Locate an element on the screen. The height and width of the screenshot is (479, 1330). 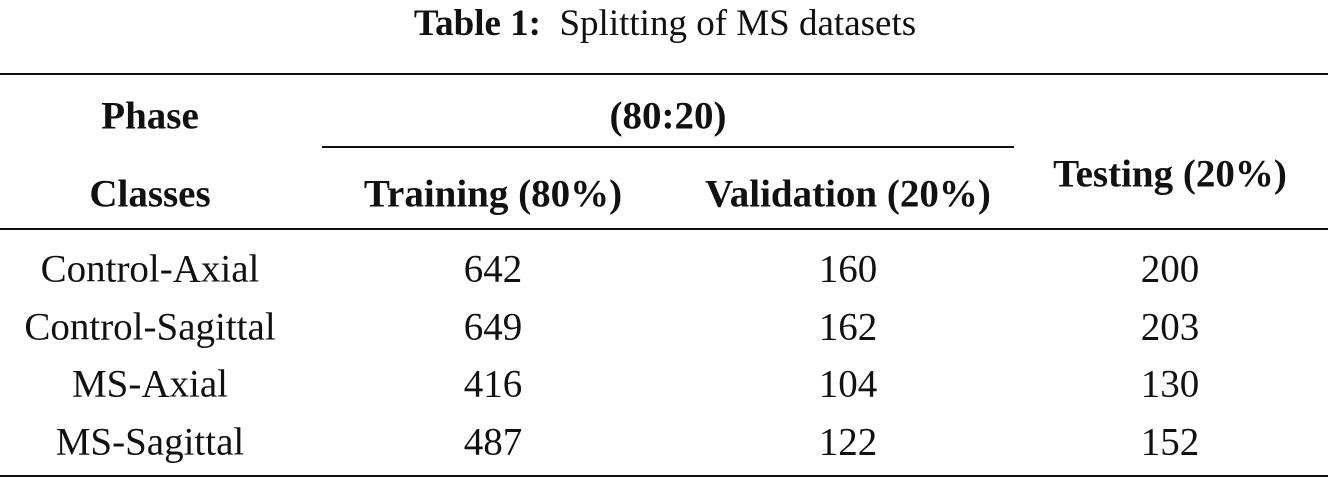
header-cell: Validation (20%) is located at coordinates (848, 194).